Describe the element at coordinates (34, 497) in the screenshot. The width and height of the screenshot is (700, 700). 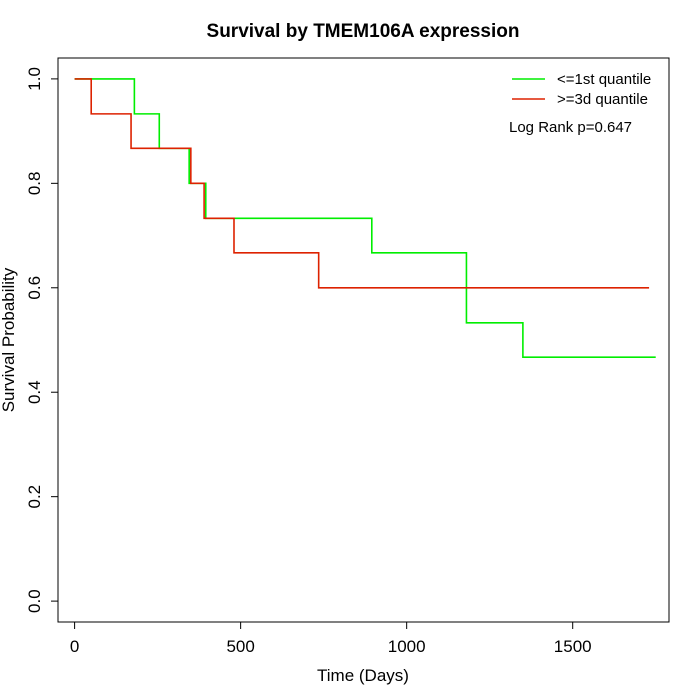
I see `y-tick-label: 0.2` at that location.